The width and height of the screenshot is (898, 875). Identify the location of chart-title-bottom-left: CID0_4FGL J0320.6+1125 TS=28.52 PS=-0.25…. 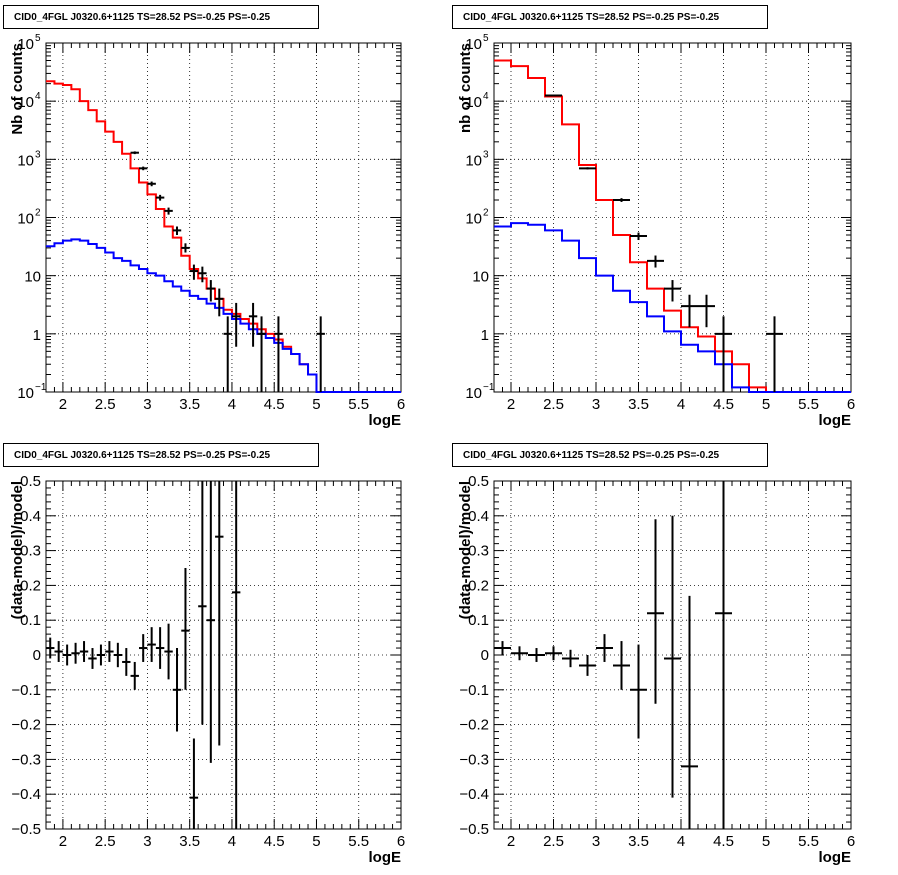
(161, 455).